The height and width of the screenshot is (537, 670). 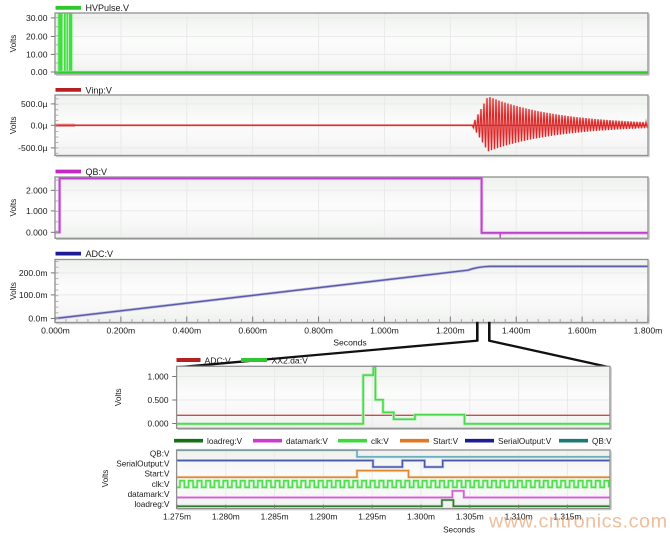 I want to click on svg-text: 0.000m, so click(x=55, y=331).